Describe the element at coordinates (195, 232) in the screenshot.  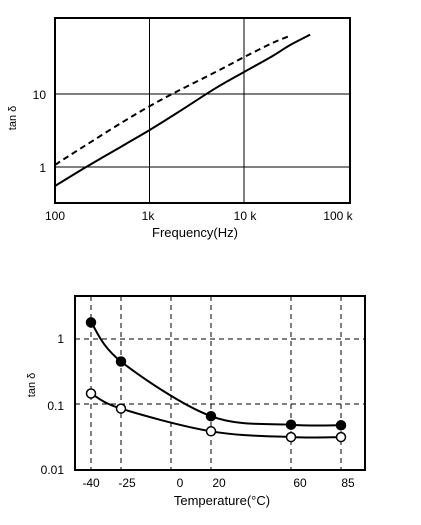
I see `frequency-chart-xlabel: Frequency(Hz)` at that location.